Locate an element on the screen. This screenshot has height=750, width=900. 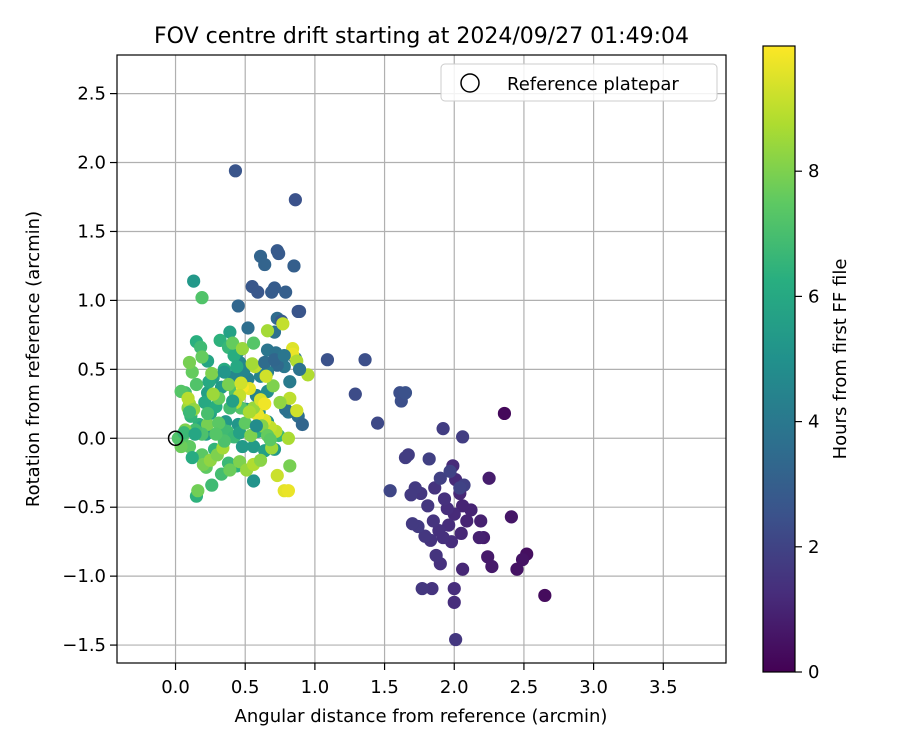
y-tick-label: 0.5 is located at coordinates (91, 369).